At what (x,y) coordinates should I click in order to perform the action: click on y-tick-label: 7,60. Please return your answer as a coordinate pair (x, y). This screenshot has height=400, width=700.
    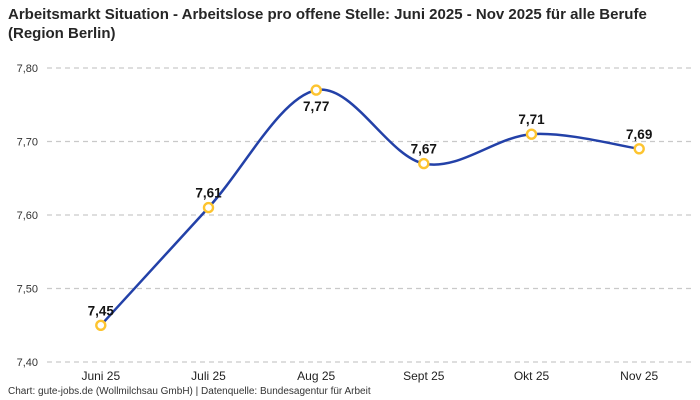
    Looking at the image, I should click on (27, 216).